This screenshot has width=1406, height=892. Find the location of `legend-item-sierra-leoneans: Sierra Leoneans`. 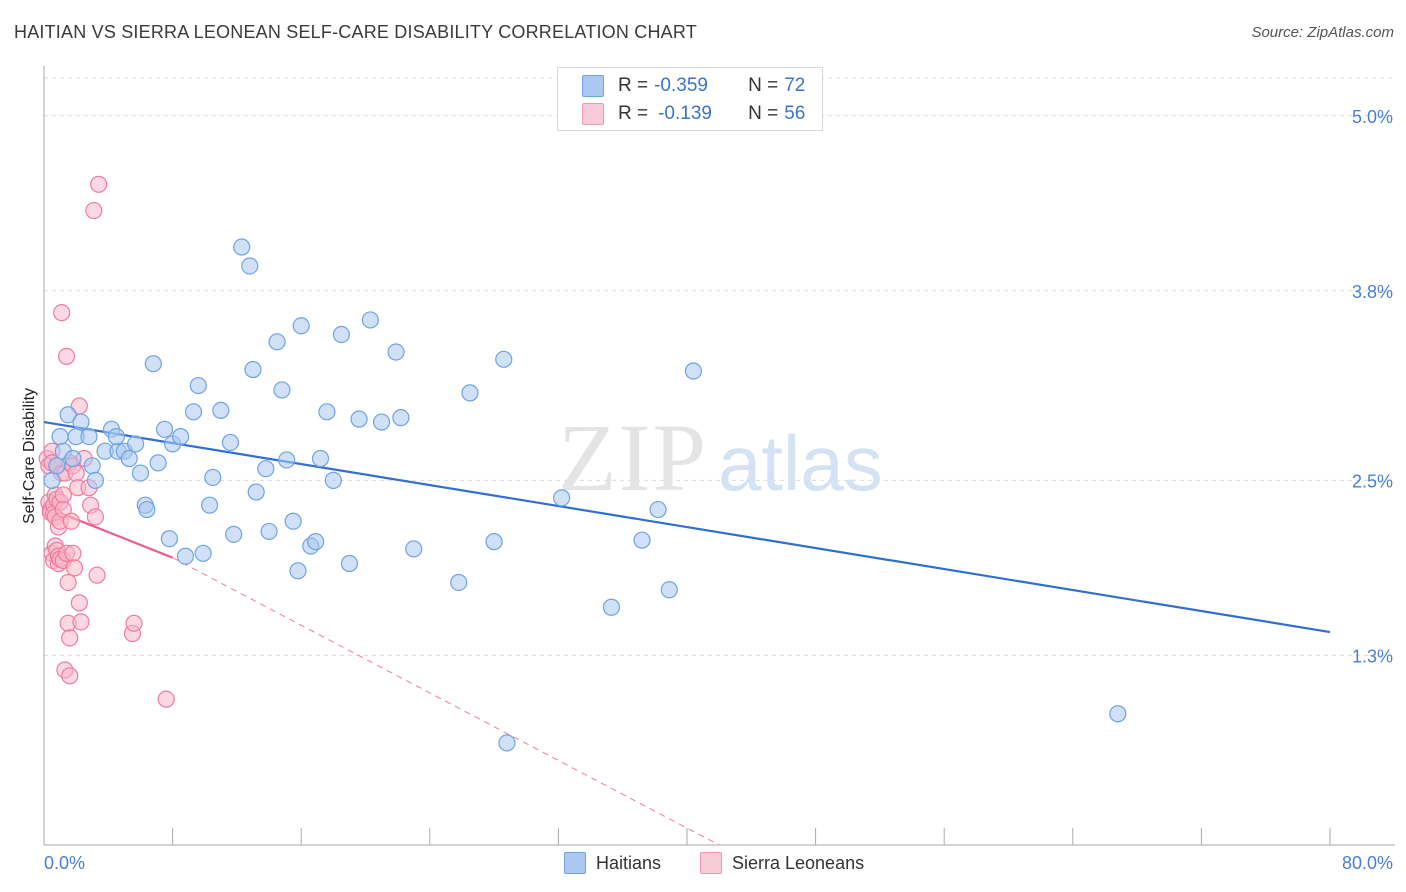

legend-item-sierra-leoneans: Sierra Leoneans is located at coordinates (782, 863).